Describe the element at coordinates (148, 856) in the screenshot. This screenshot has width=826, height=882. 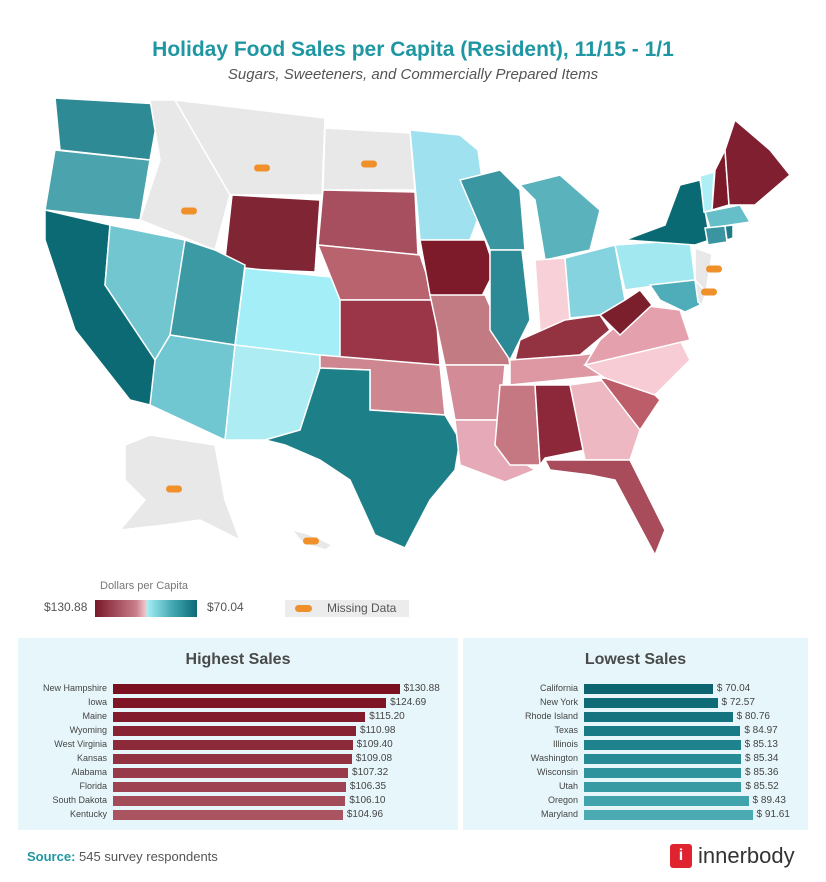
I see `source-text: 545 survey respondents` at that location.